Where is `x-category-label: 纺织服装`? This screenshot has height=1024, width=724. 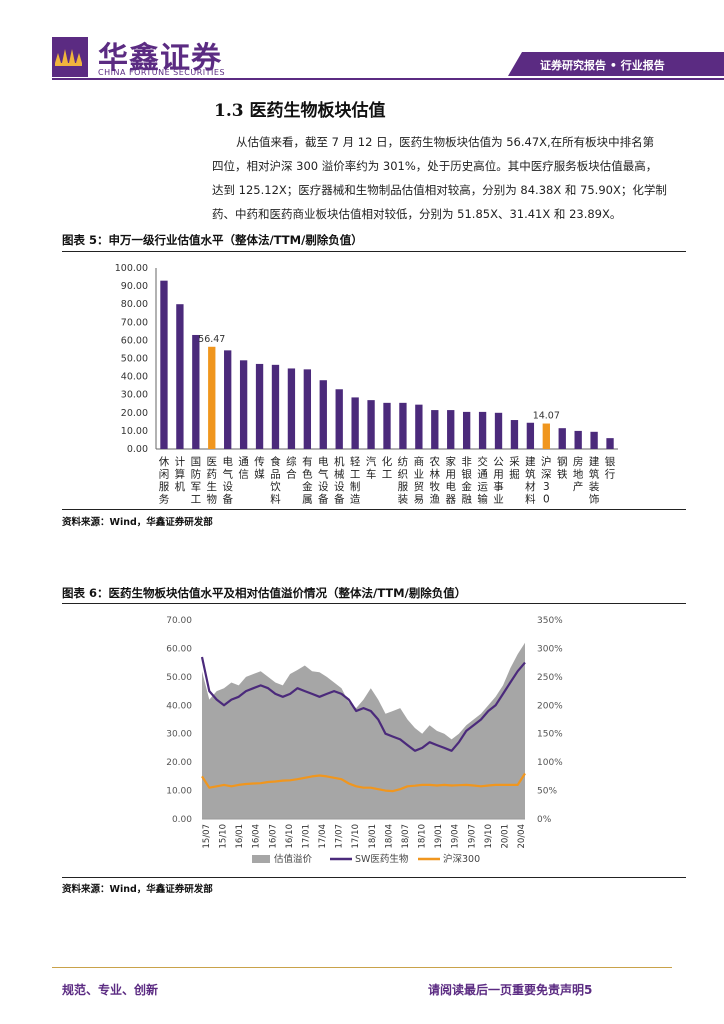 x-category-label: 纺织服装 is located at coordinates (403, 480).